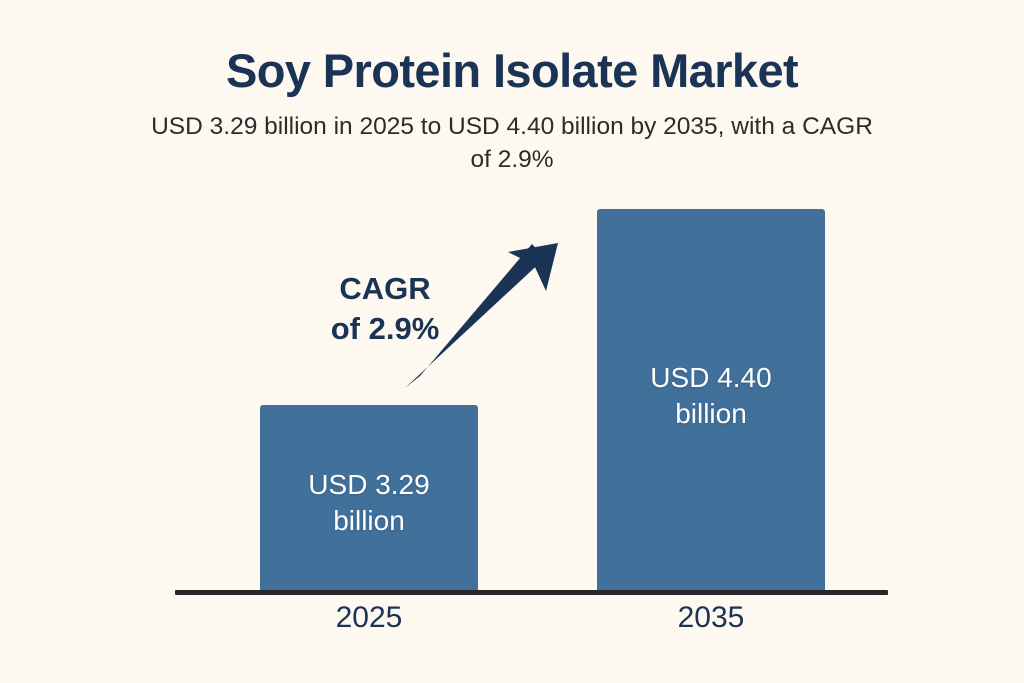 The image size is (1024, 683). I want to click on x-axis-label-2025: 2025, so click(369, 617).